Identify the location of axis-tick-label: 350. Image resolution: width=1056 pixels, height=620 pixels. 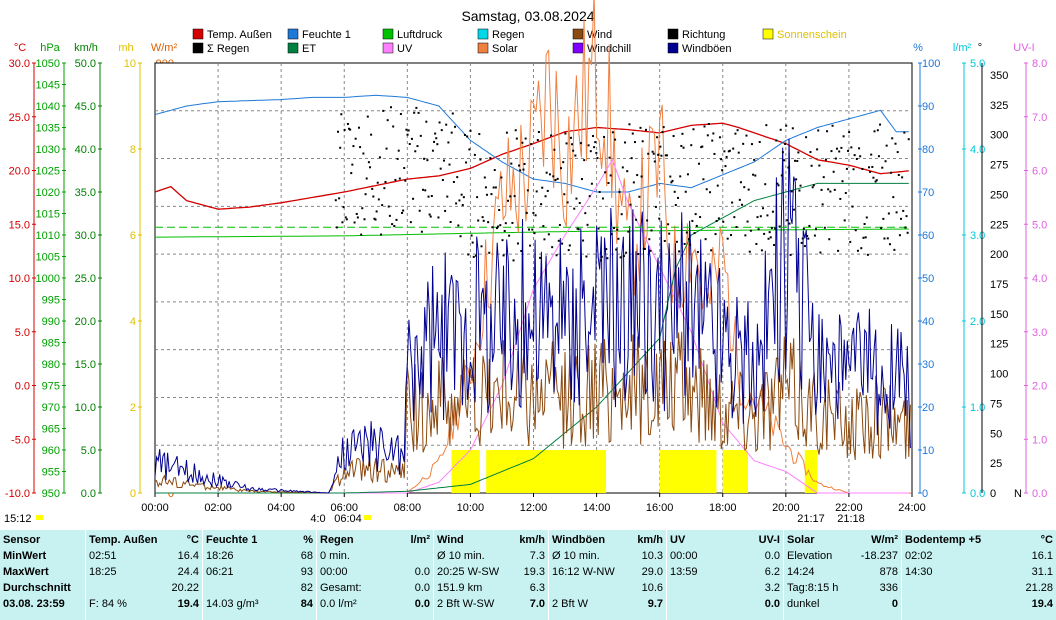
(999, 76).